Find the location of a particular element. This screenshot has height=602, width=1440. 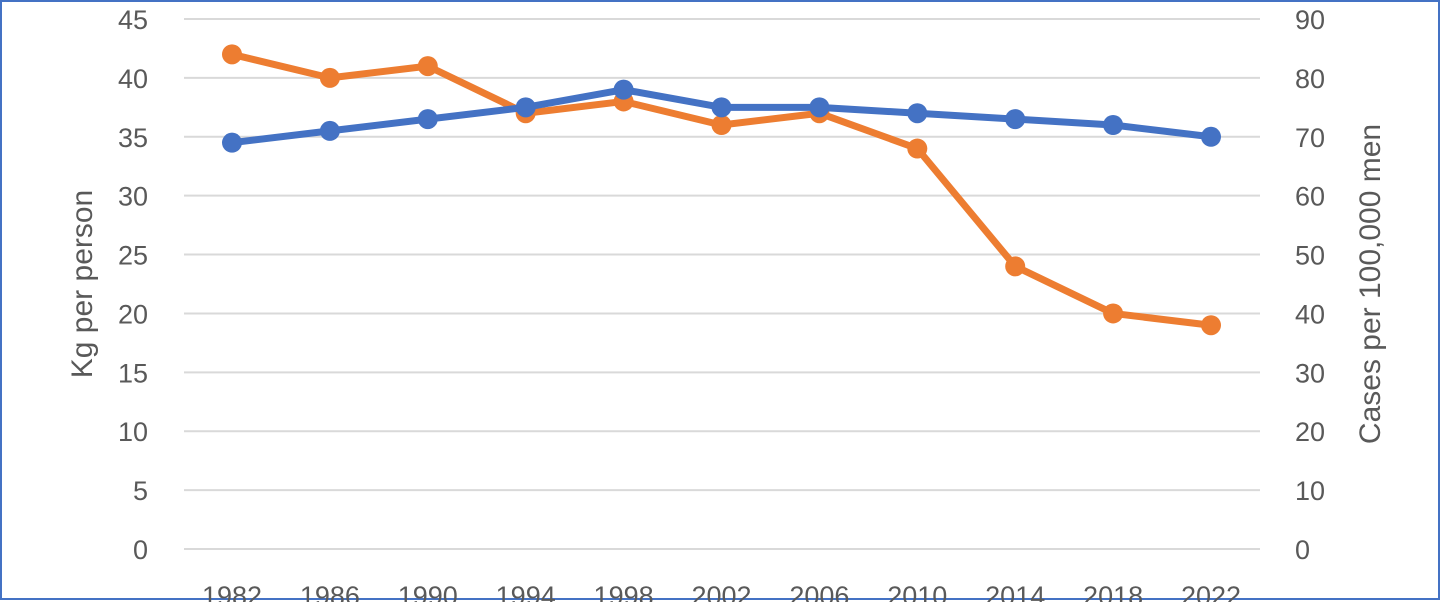

x-tick-label: 2014 is located at coordinates (1015, 591).